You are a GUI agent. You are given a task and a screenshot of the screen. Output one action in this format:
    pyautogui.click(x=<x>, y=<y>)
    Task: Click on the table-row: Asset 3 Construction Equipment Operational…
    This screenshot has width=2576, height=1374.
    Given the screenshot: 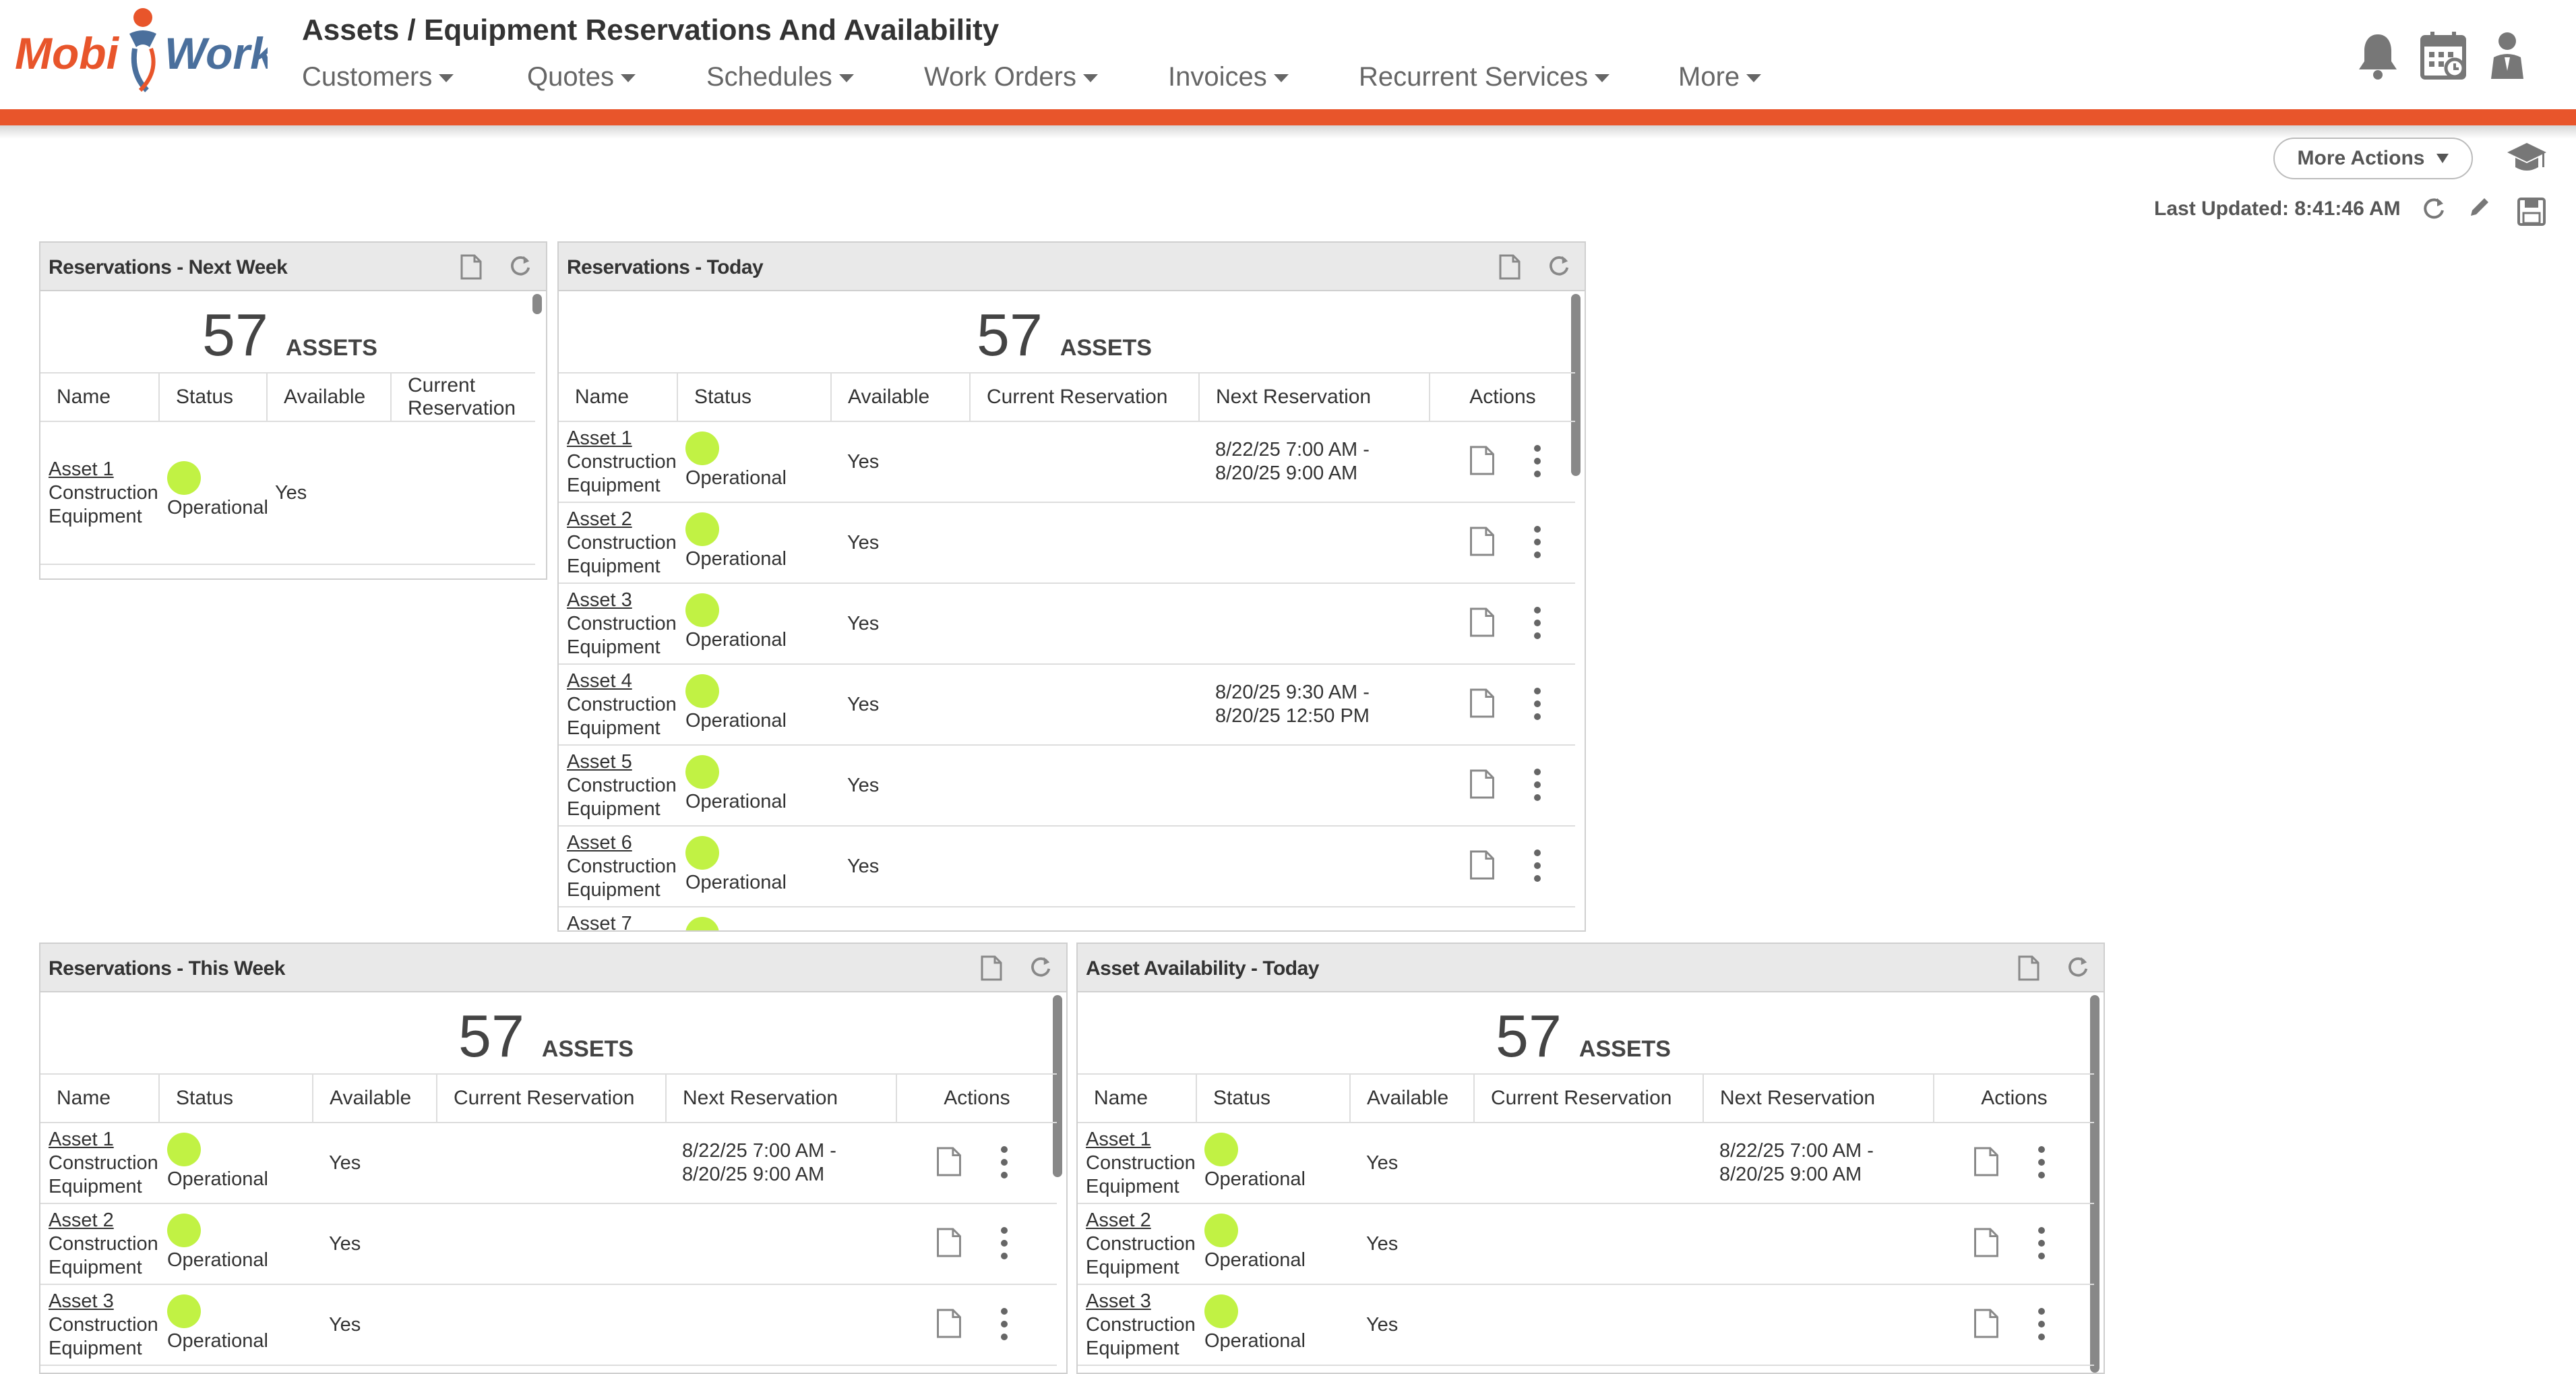 What is the action you would take?
    pyautogui.click(x=1067, y=624)
    